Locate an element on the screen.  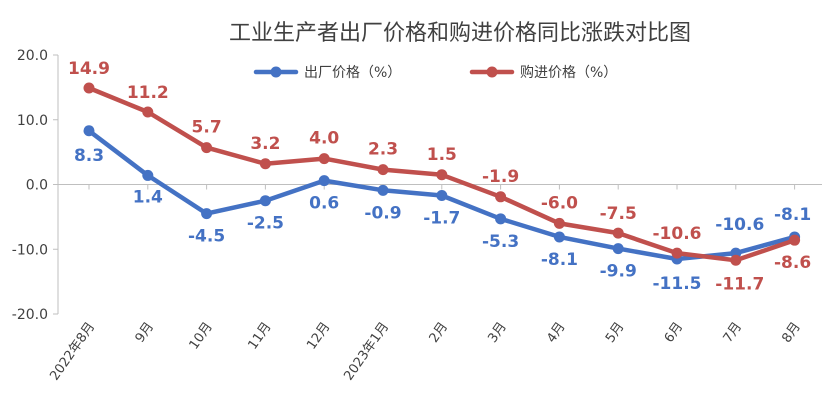
data-label-purchase: -1.9 is located at coordinates (500, 177).